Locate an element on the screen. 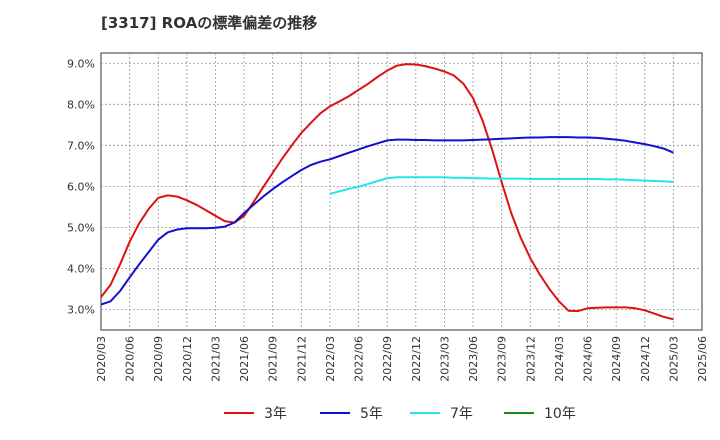 The height and width of the screenshot is (440, 720). x-tick-label: 2022/06 is located at coordinates (359, 359).